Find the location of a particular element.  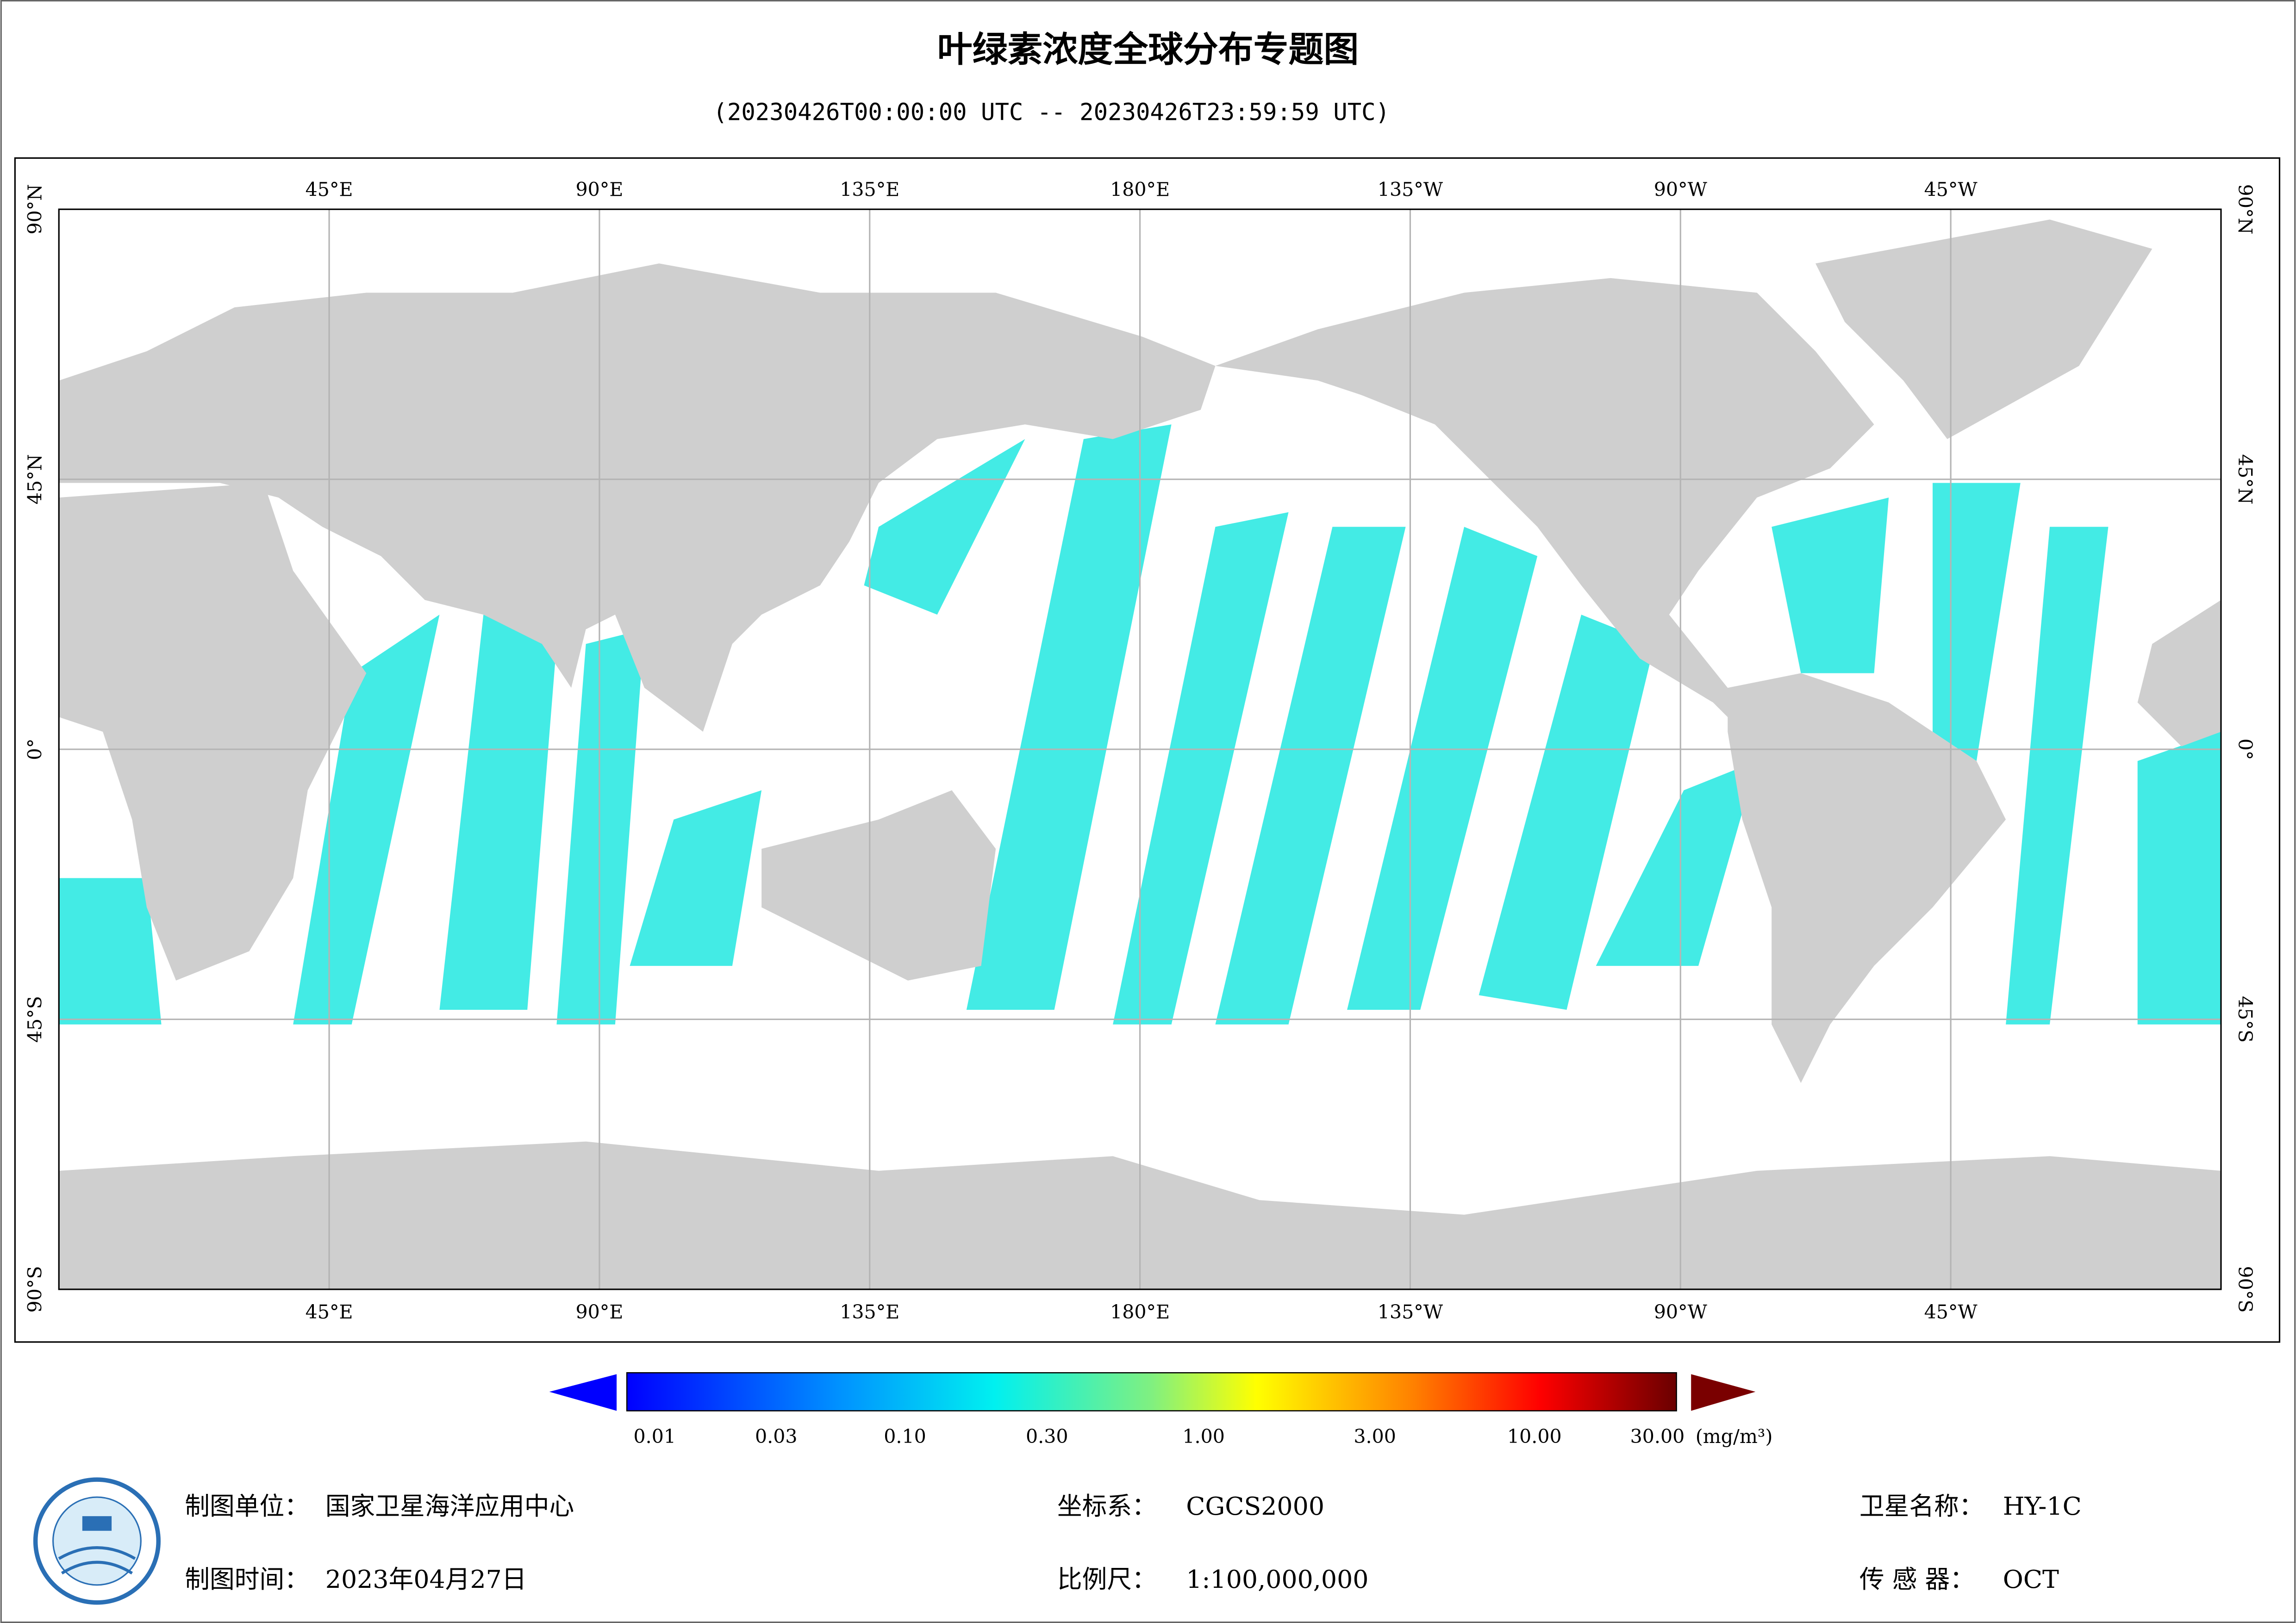

lon-label-bottom: 45°W is located at coordinates (1951, 1312).